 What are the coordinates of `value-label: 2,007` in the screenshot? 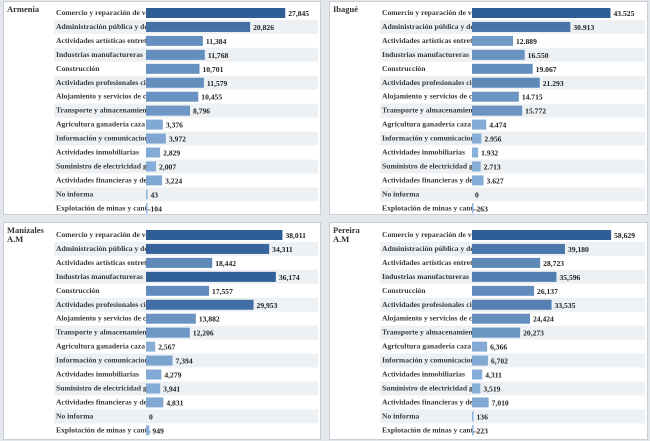 It's located at (167, 166).